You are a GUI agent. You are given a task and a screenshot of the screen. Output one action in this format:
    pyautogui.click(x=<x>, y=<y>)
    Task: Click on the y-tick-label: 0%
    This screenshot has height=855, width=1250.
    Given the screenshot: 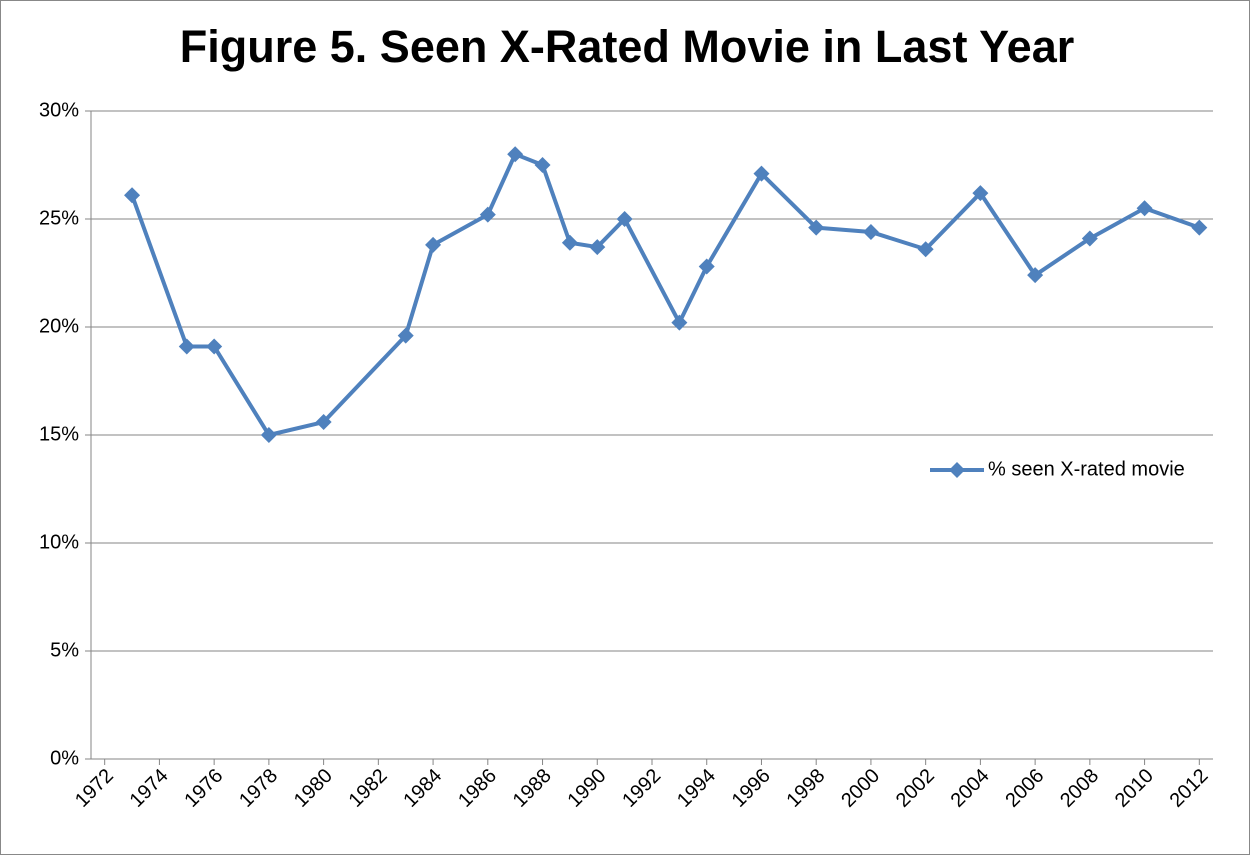 What is the action you would take?
    pyautogui.click(x=64, y=758)
    